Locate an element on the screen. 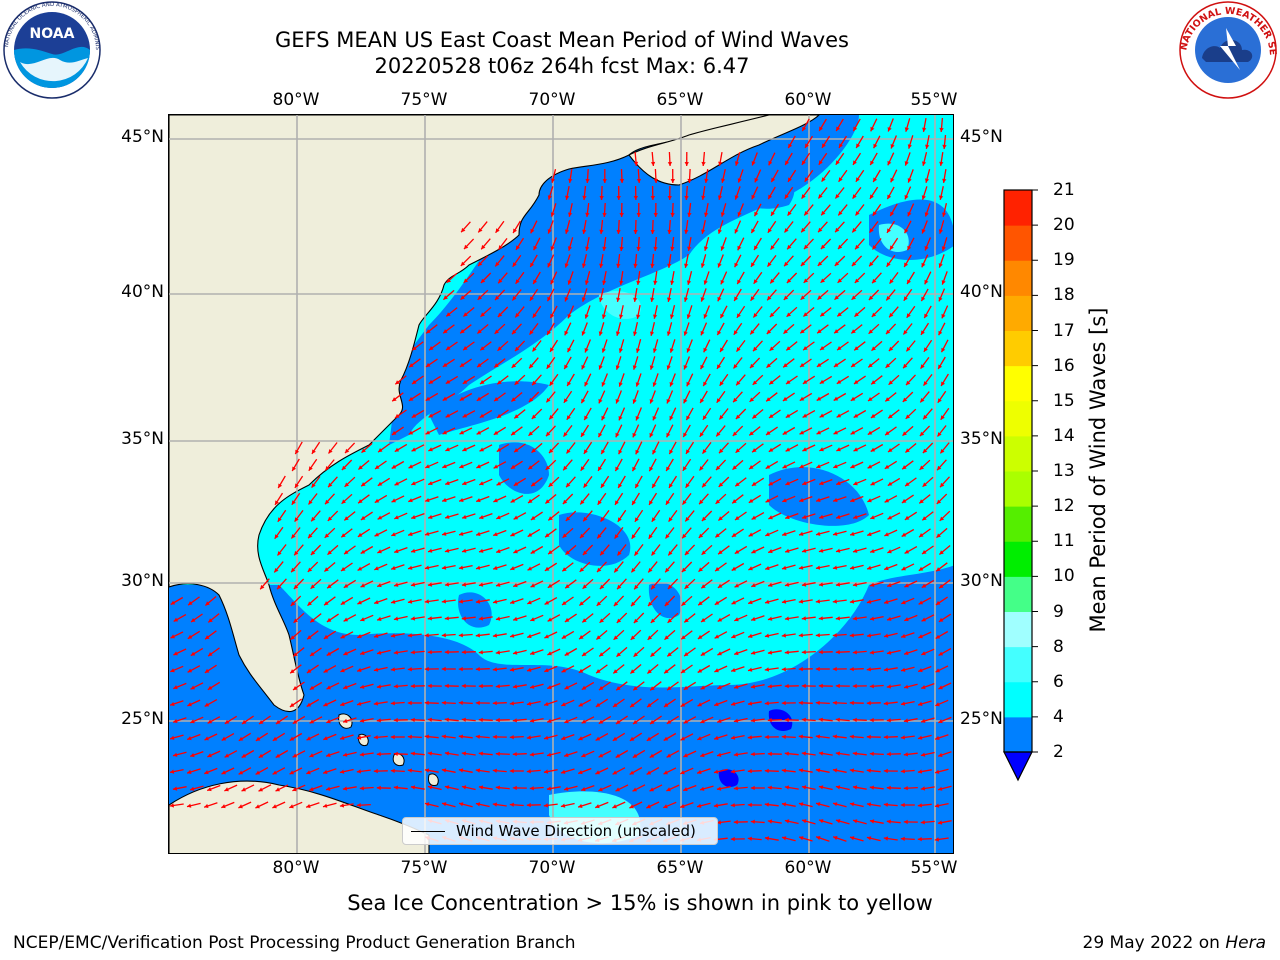 The width and height of the screenshot is (1280, 960). colorbar-band is located at coordinates (1018, 313).